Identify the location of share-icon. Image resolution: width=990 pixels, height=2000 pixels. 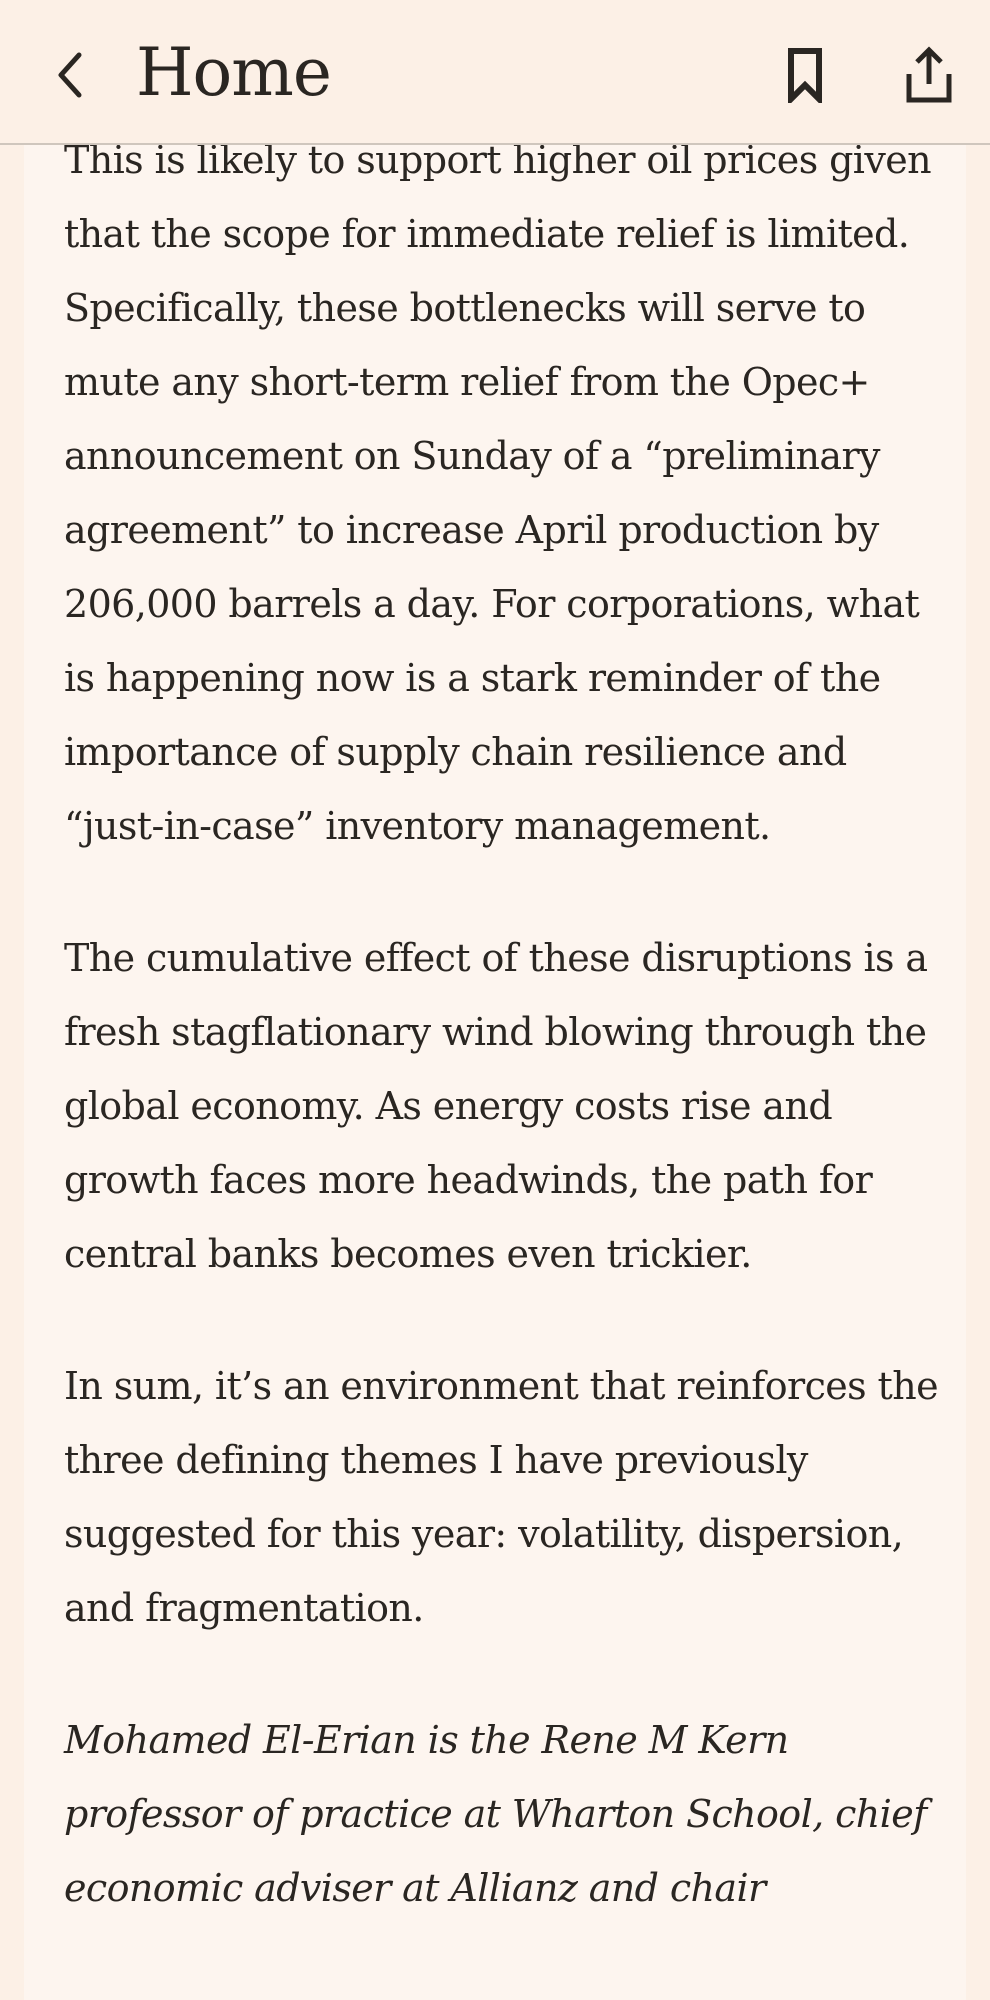
(929, 74).